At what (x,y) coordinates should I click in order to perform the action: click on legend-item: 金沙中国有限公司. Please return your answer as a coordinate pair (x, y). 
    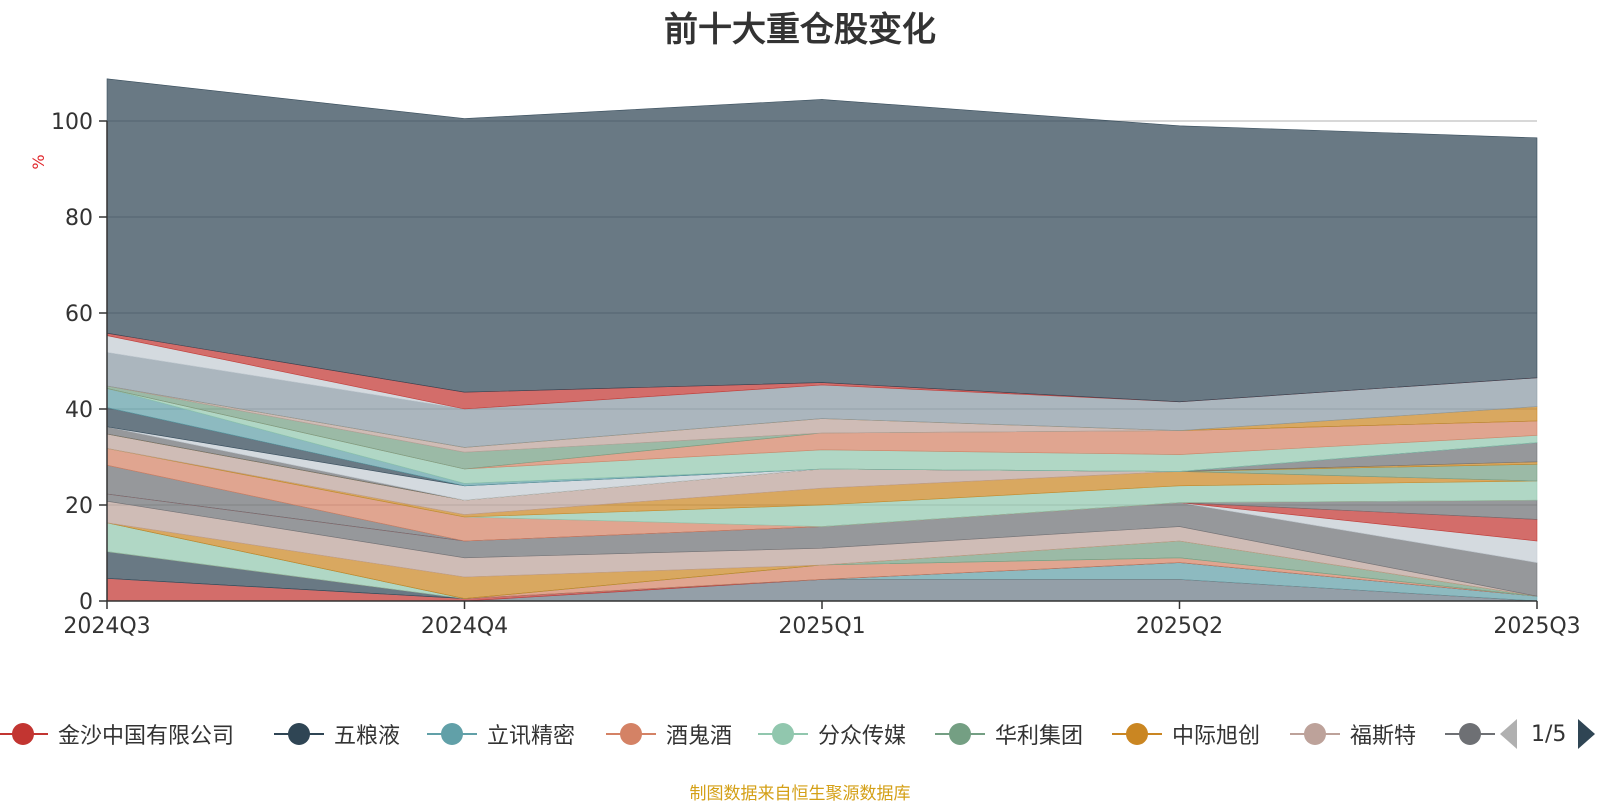
    Looking at the image, I should click on (117, 734).